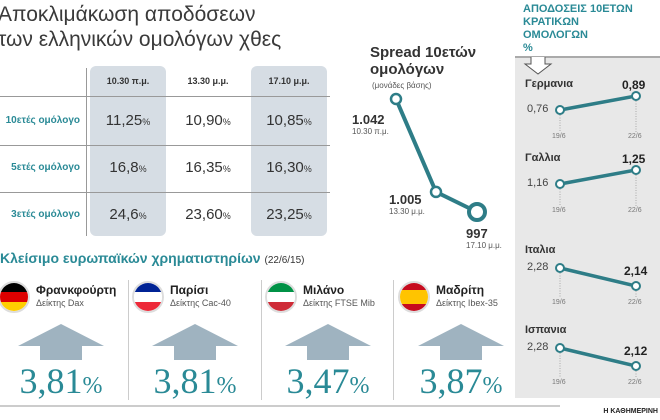 The height and width of the screenshot is (420, 660). I want to click on cell-value: 23,25, so click(285, 214).